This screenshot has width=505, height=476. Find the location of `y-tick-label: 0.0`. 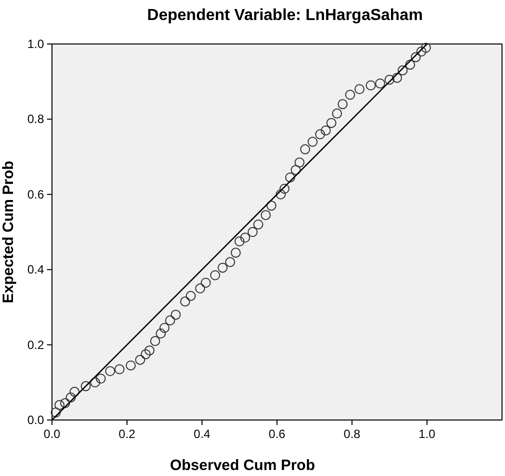

y-tick-label: 0.0 is located at coordinates (35, 420).